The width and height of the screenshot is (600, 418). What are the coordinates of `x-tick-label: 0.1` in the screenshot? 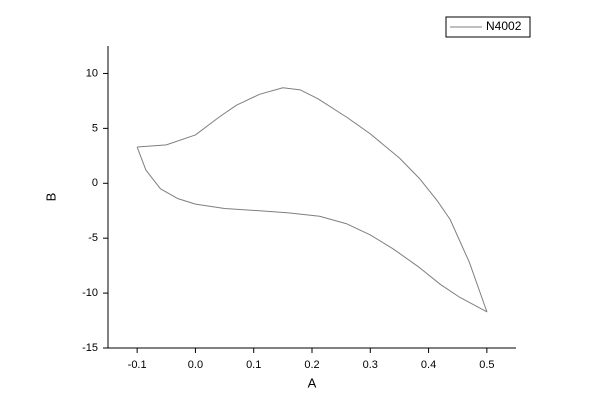 It's located at (253, 365).